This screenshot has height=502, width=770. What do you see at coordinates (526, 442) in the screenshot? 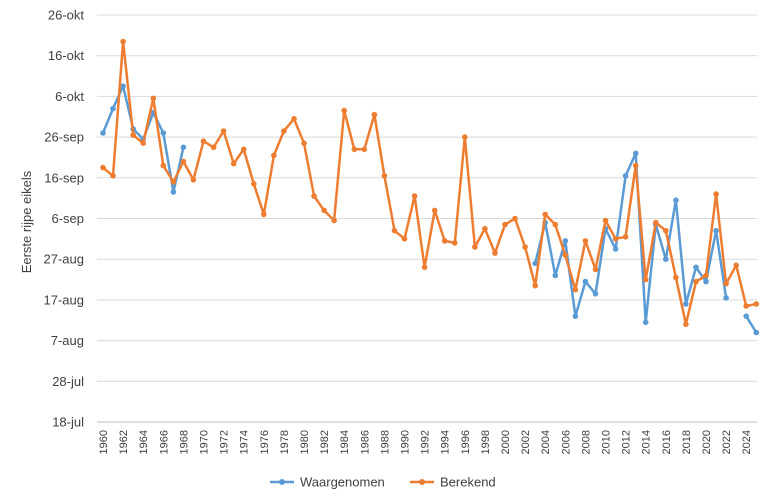
I see `x-tick-label: 2002` at bounding box center [526, 442].